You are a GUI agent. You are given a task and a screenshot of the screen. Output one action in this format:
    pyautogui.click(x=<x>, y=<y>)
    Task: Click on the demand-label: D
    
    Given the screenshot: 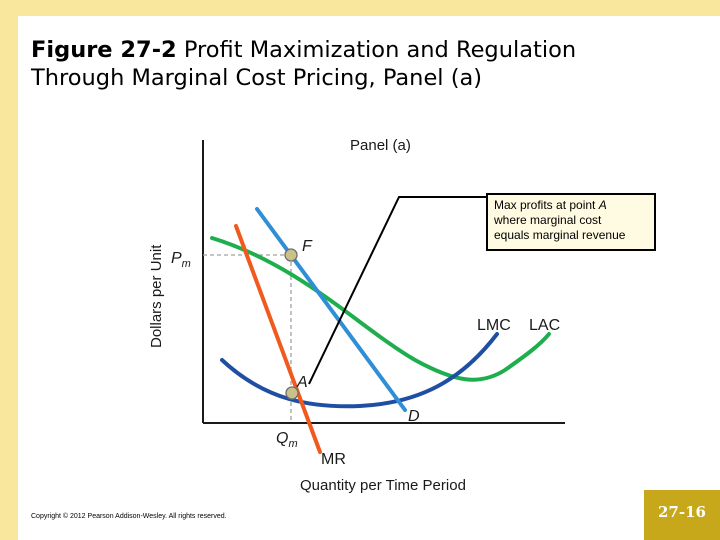 What is the action you would take?
    pyautogui.click(x=414, y=416)
    